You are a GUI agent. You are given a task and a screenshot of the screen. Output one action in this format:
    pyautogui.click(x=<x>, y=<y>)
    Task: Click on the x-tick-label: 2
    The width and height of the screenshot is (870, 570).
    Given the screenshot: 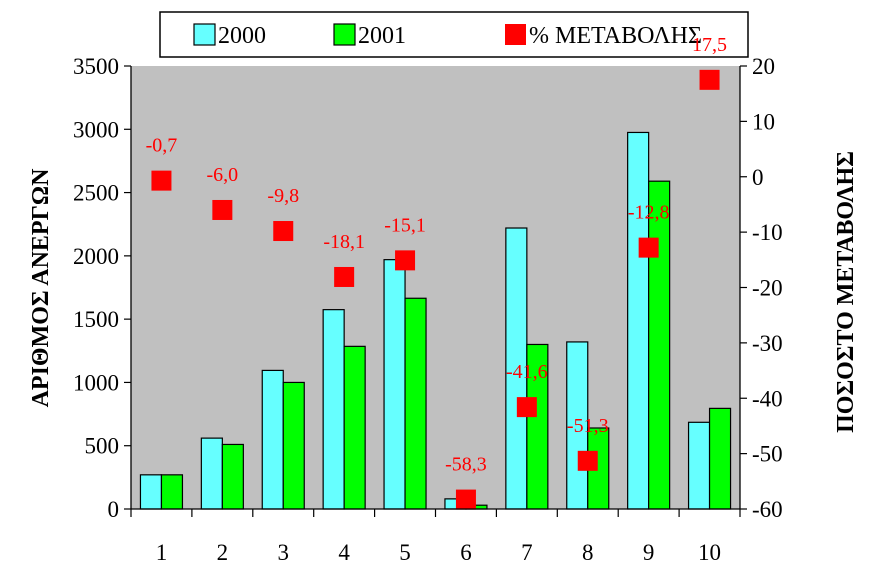 What is the action you would take?
    pyautogui.click(x=223, y=552)
    